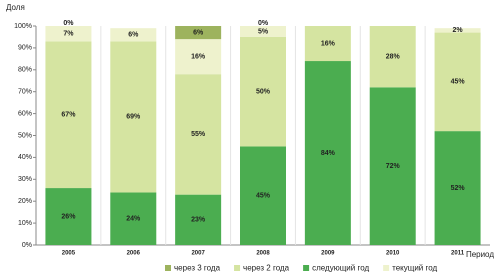  Describe the element at coordinates (27, 245) in the screenshot. I see `y-tick-label: 0%` at that location.